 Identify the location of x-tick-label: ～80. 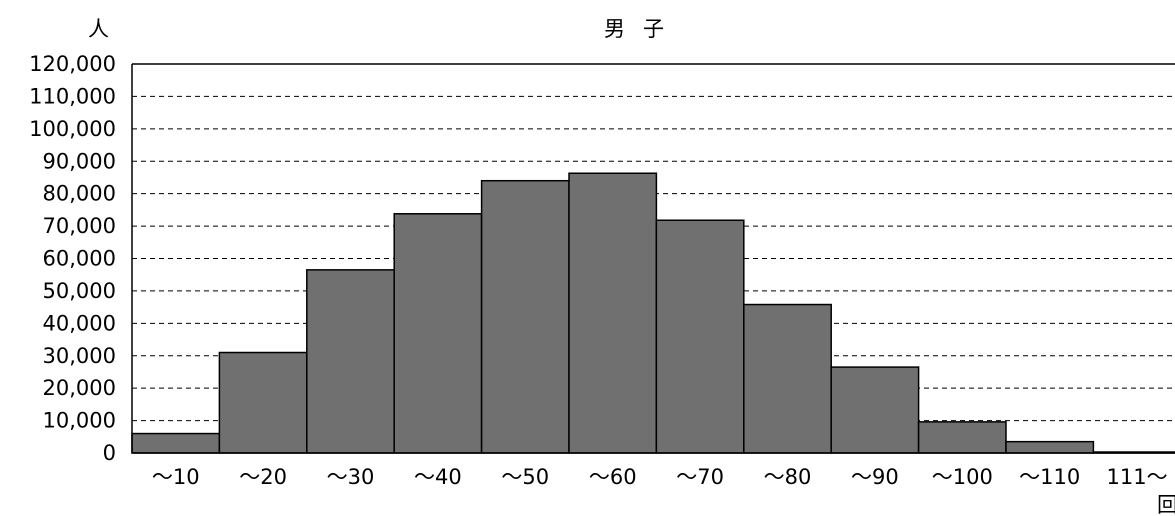
(788, 477).